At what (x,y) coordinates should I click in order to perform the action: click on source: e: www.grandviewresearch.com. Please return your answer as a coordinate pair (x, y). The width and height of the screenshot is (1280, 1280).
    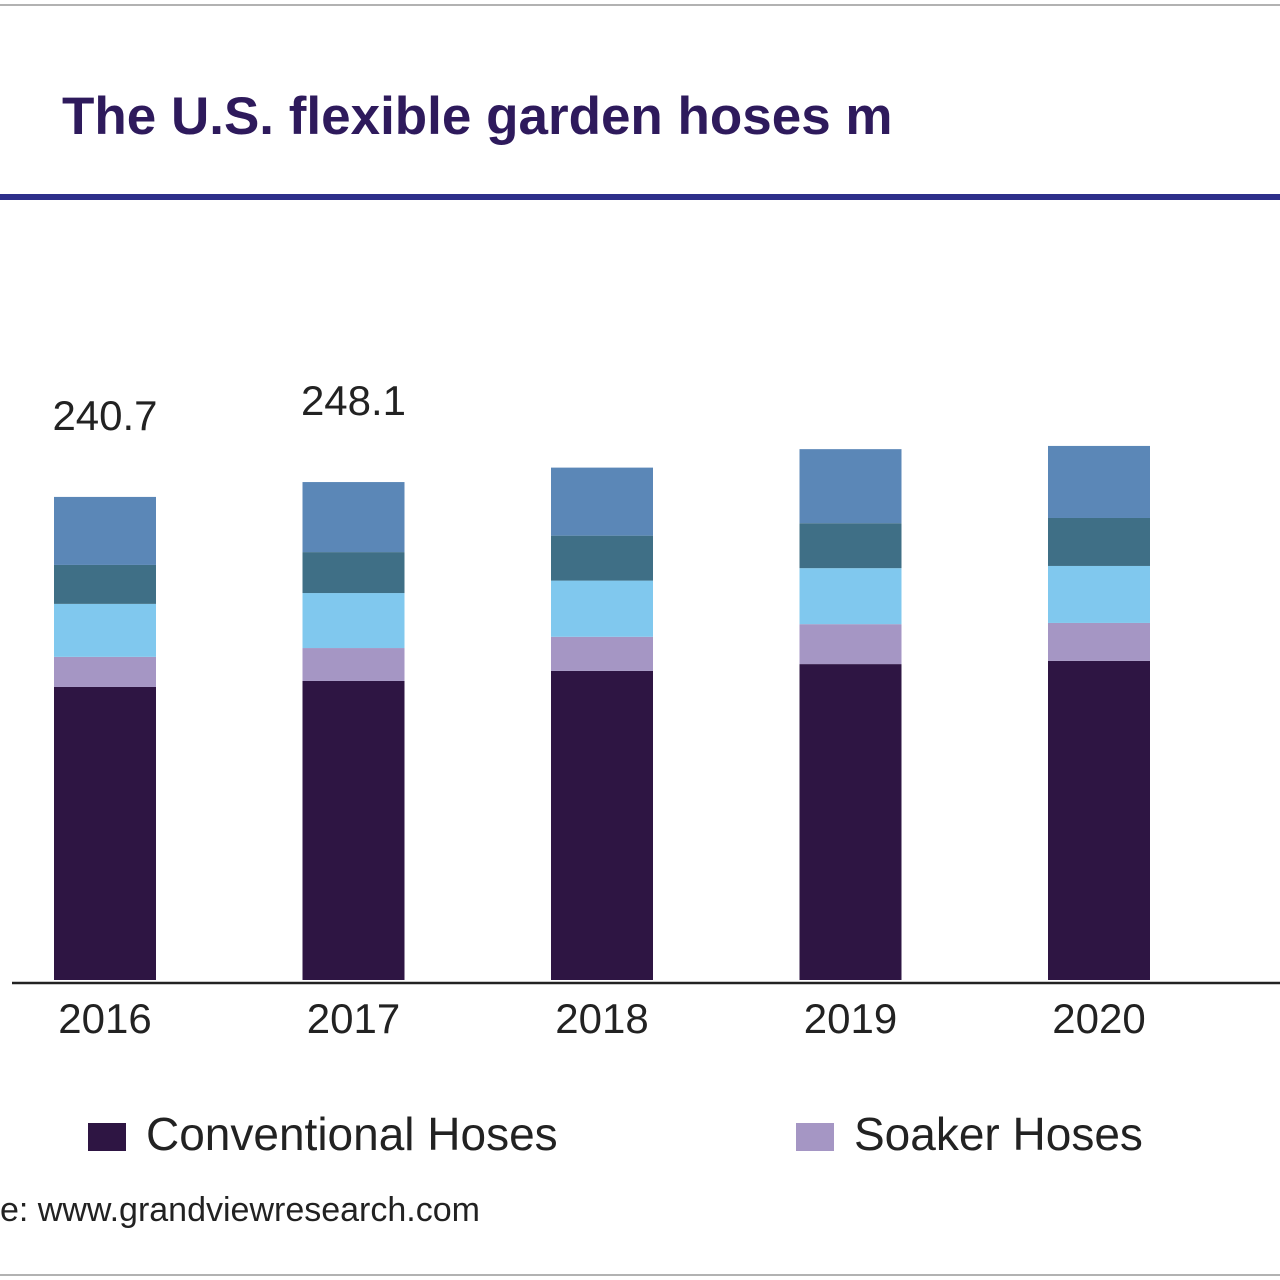
    Looking at the image, I should click on (240, 1210).